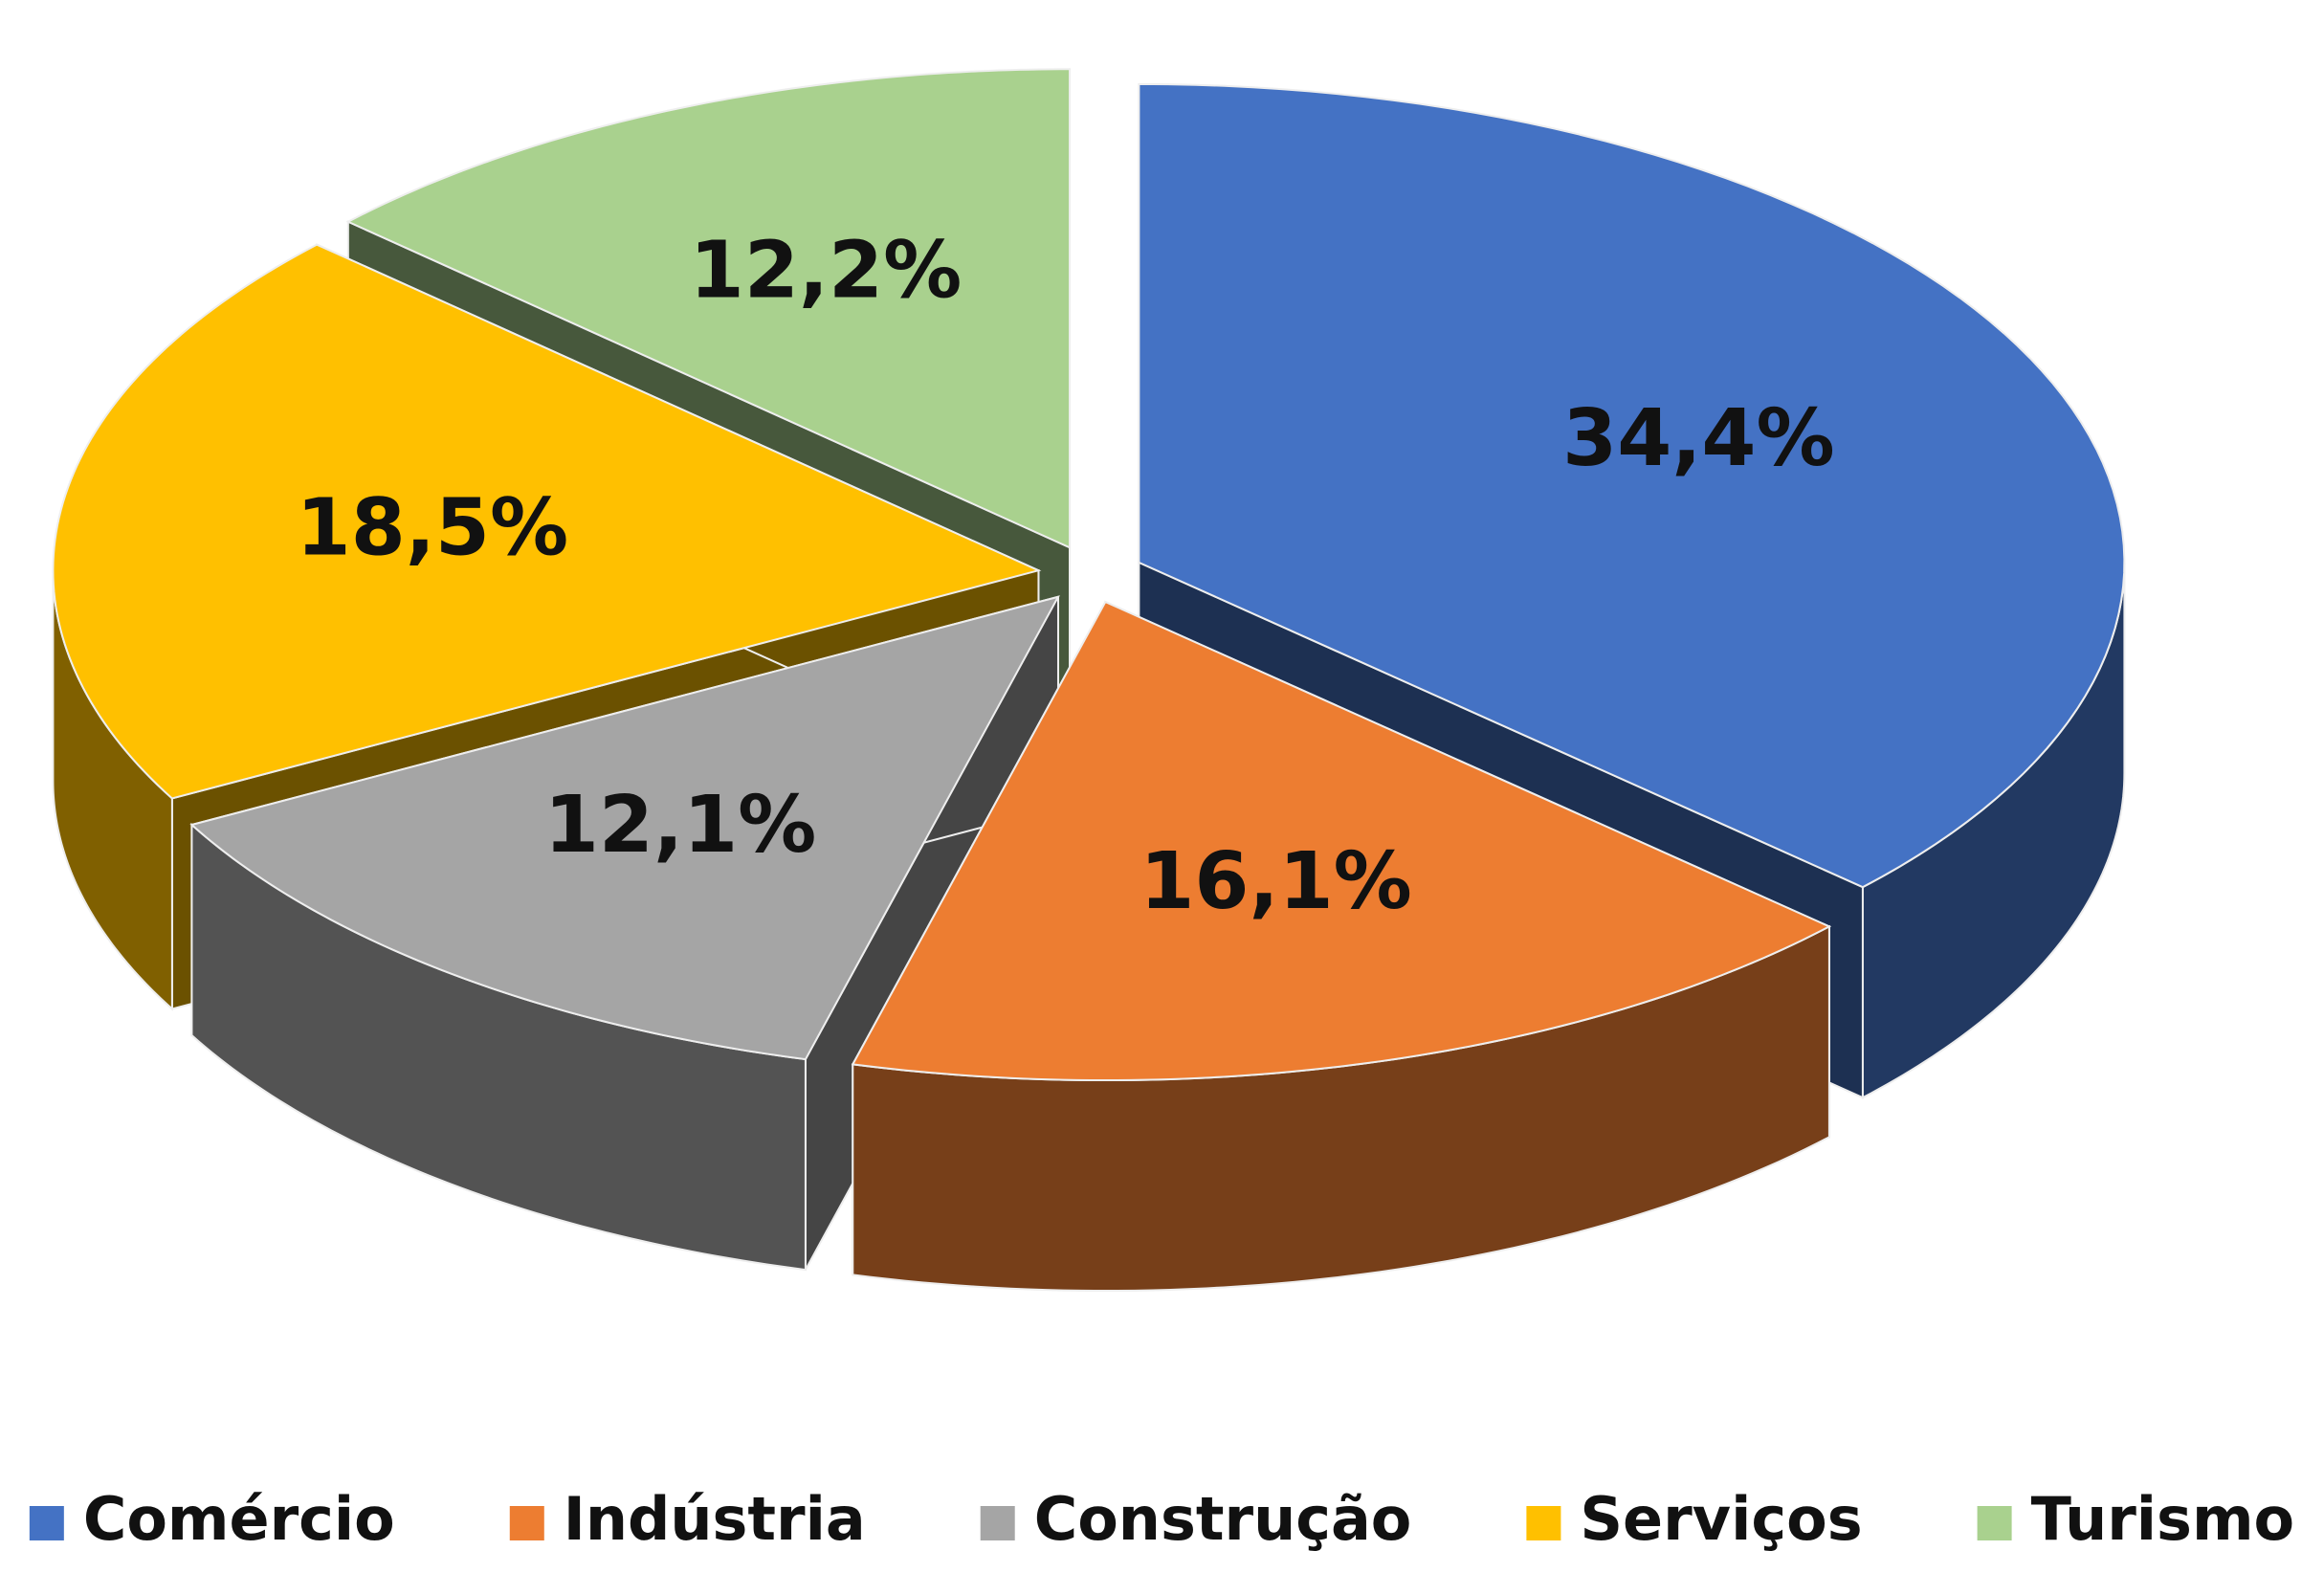 This screenshot has width=2324, height=1595. What do you see at coordinates (1721, 1519) in the screenshot?
I see `legend-label: Serviços` at bounding box center [1721, 1519].